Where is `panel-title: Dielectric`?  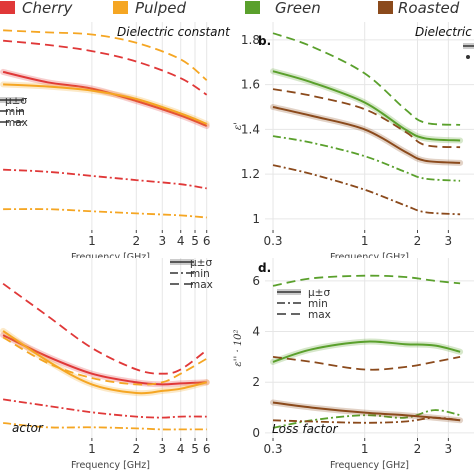 panel-title: Dielectric is located at coordinates (443, 32).